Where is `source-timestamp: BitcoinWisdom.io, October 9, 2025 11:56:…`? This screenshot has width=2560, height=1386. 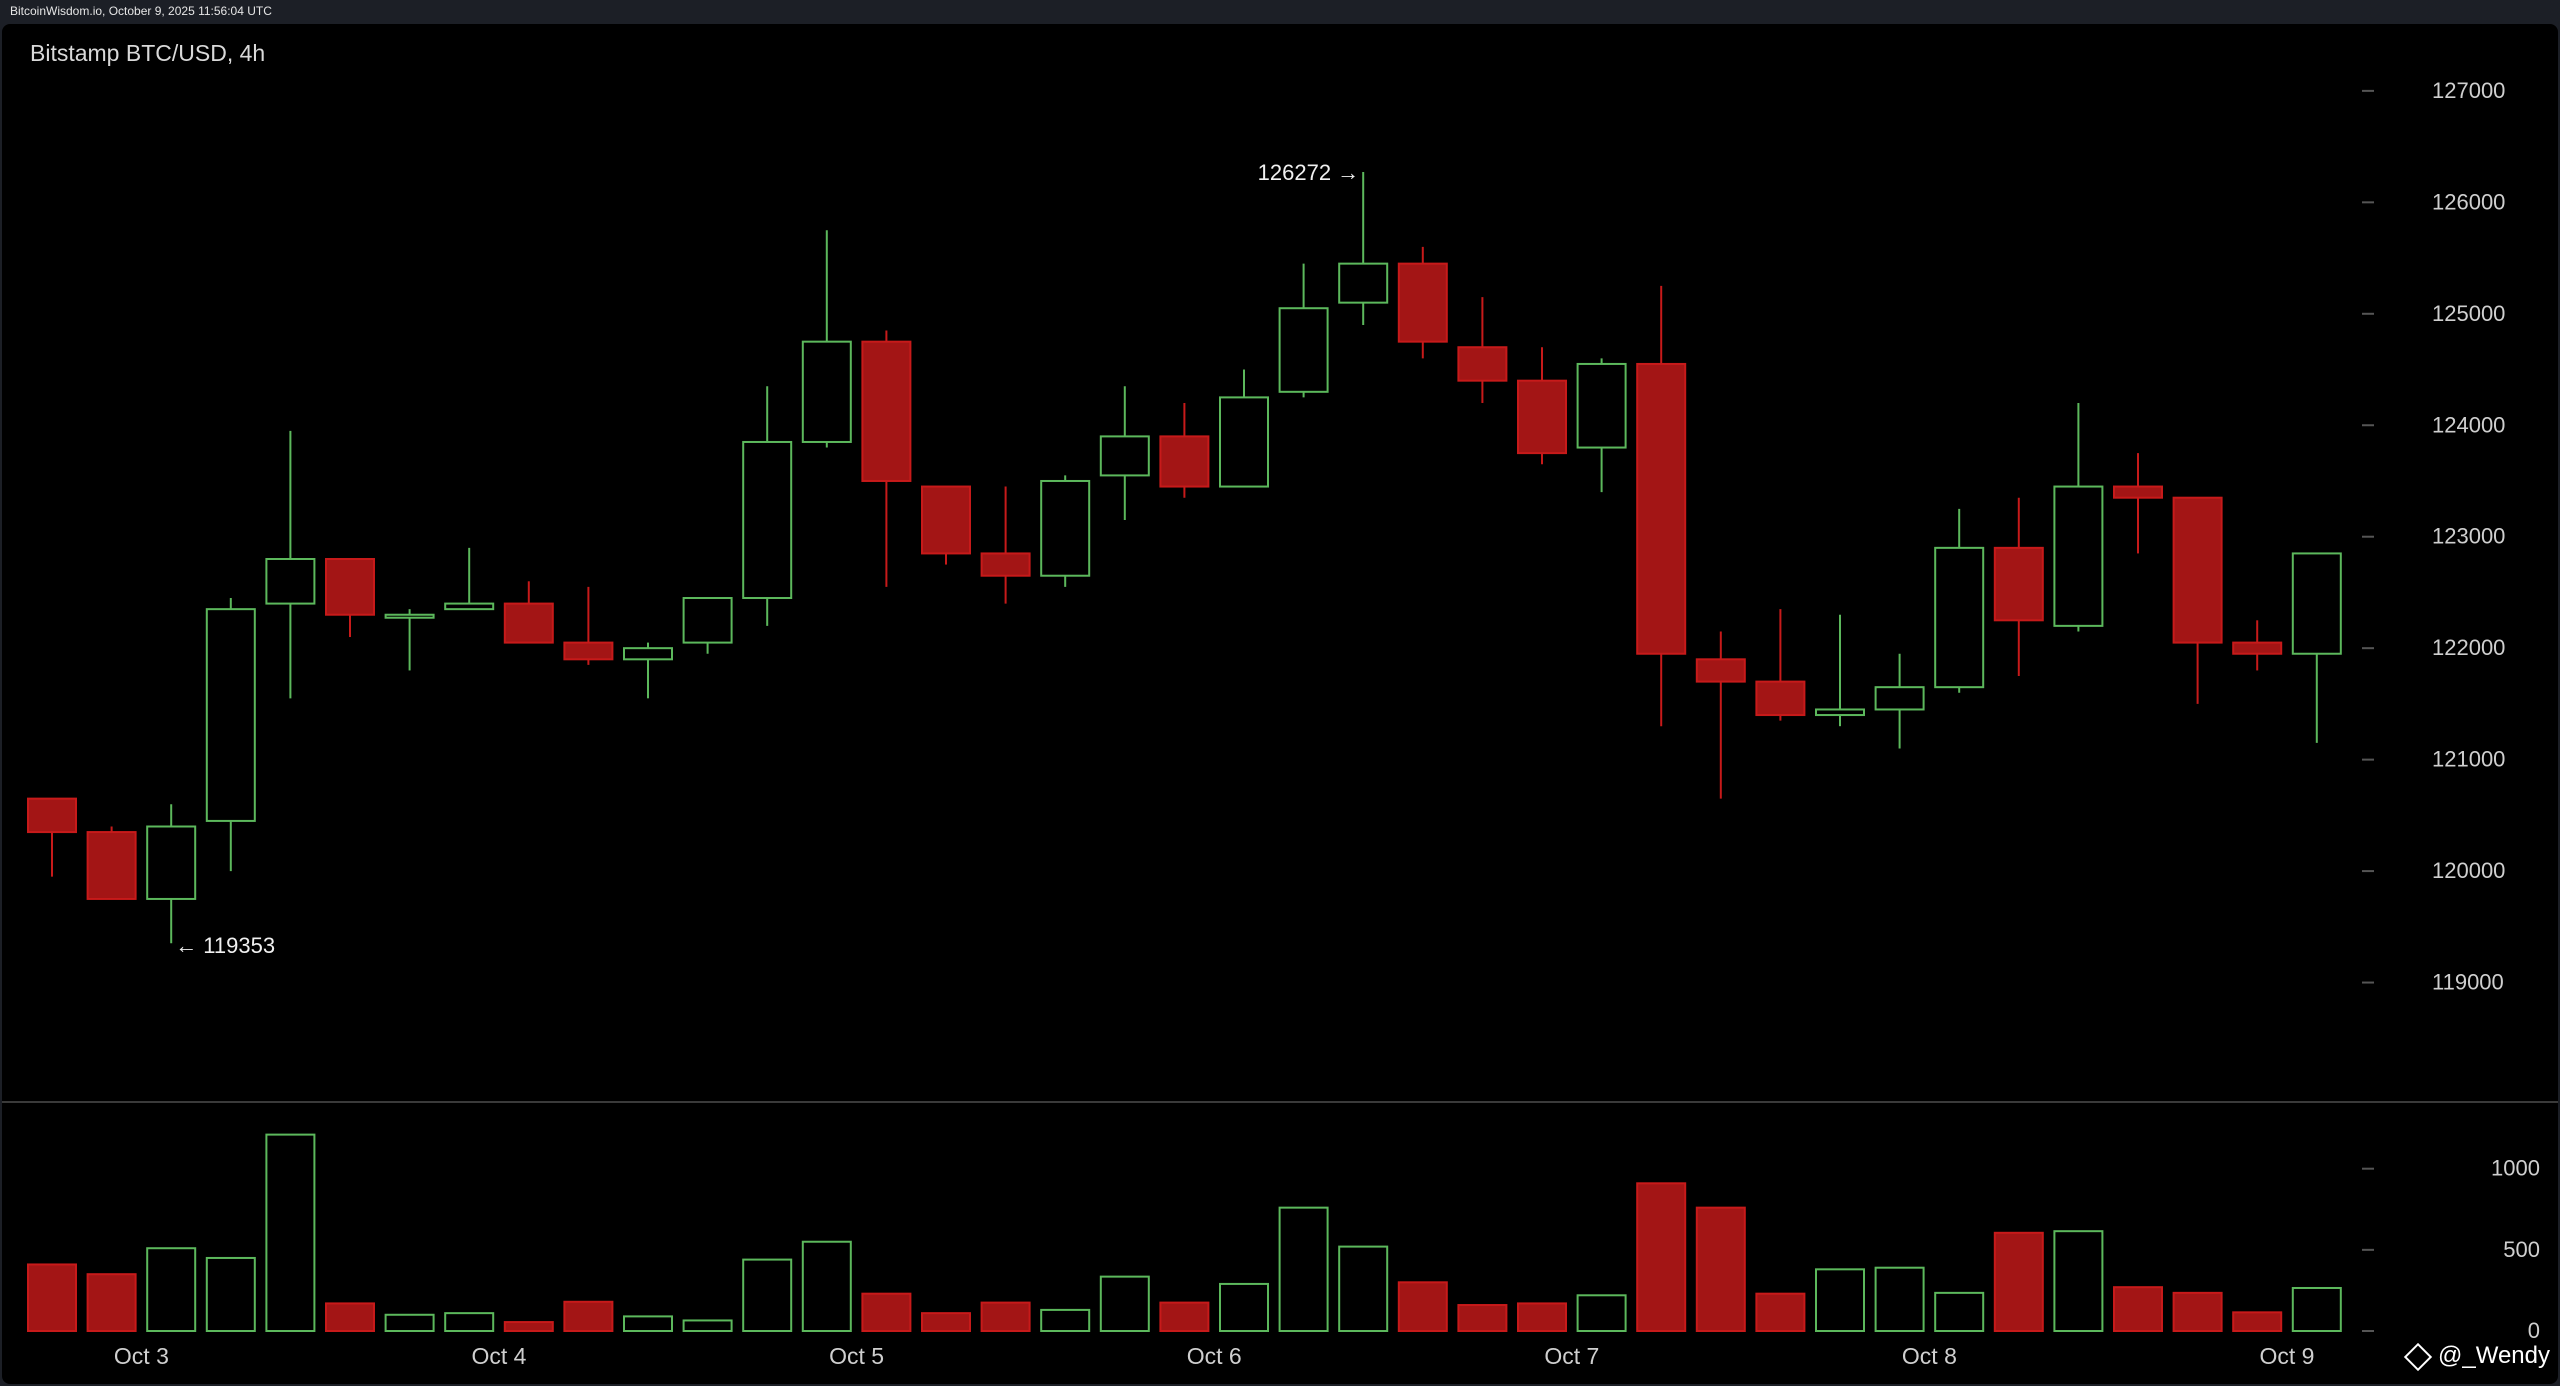
source-timestamp: BitcoinWisdom.io, October 9, 2025 11:56:… is located at coordinates (141, 11).